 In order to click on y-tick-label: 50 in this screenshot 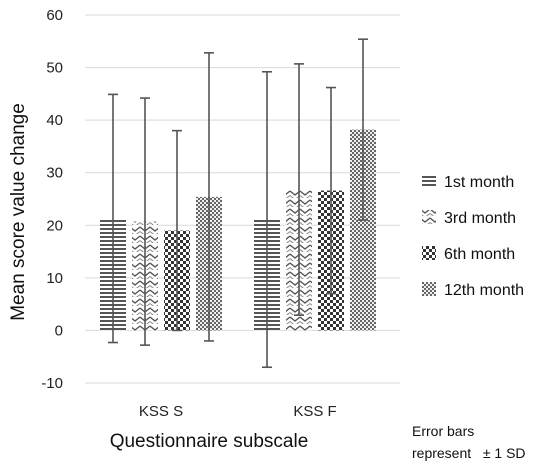, I will do `click(54, 68)`.